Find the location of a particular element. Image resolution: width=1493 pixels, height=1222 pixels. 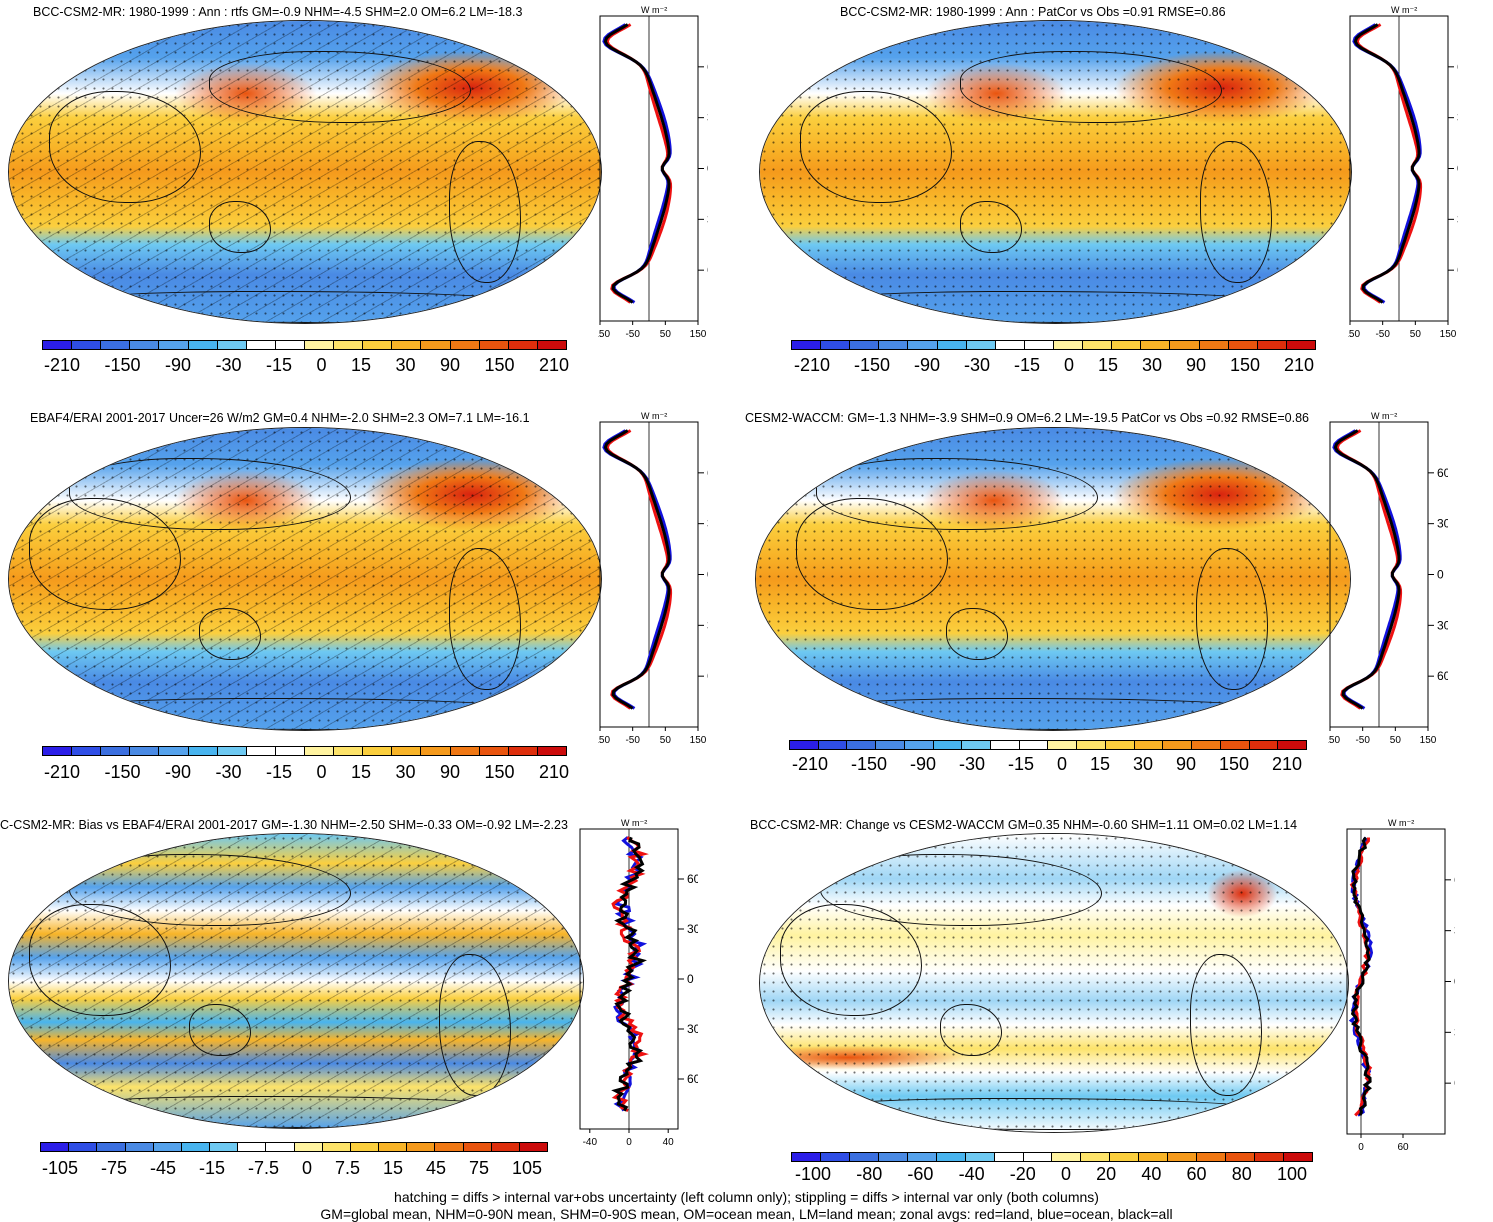

x-tick-label: 150 is located at coordinates (1448, 334).